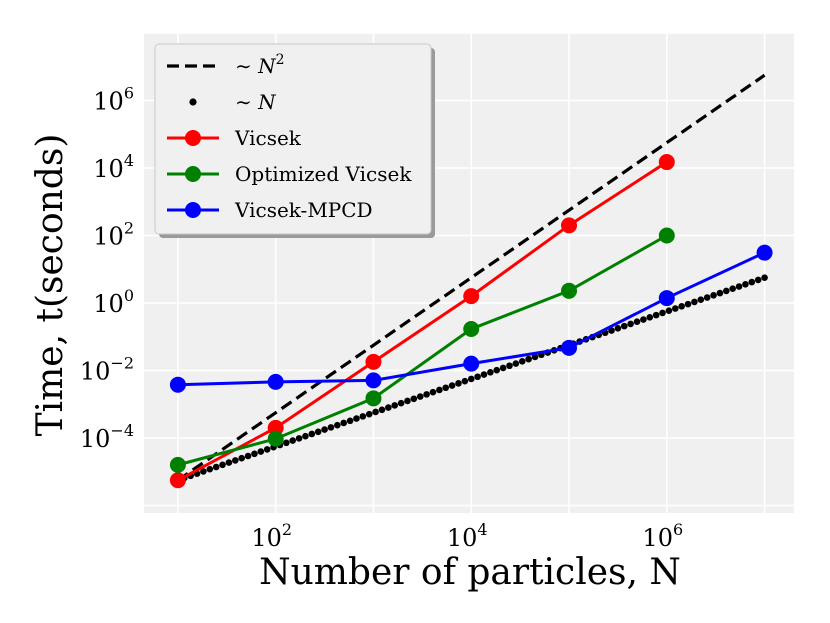 The width and height of the screenshot is (830, 623). What do you see at coordinates (113, 167) in the screenshot?
I see `y-tick-label: 10⁴` at bounding box center [113, 167].